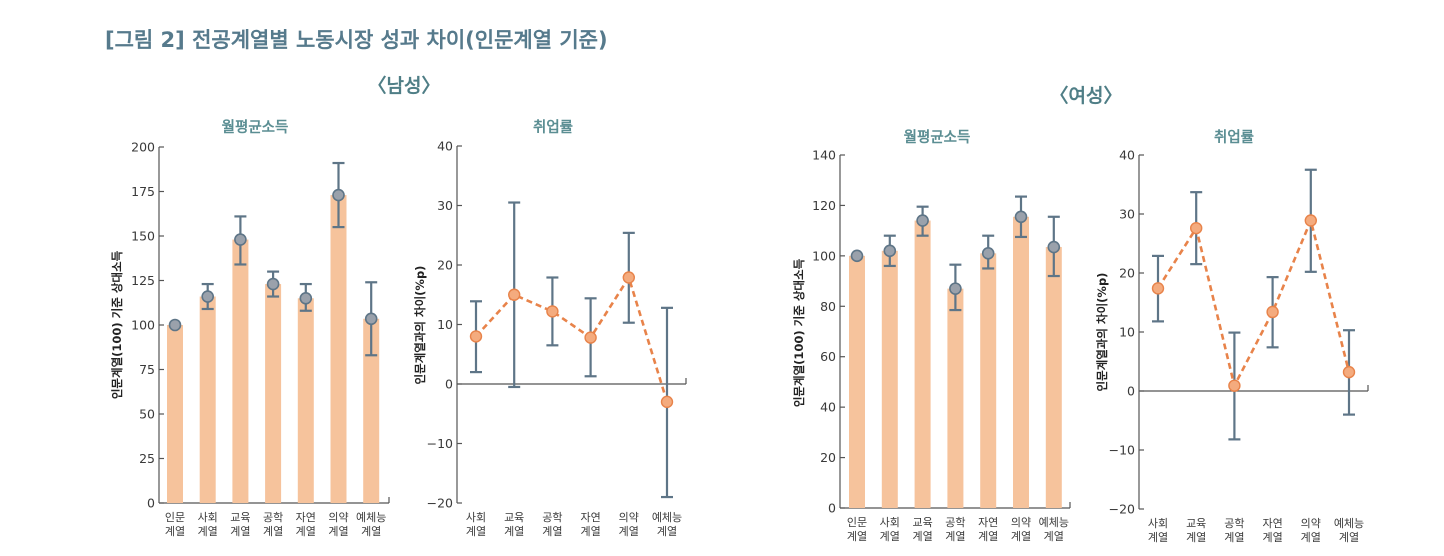  I want to click on y-tick-label: 80, so click(828, 306).